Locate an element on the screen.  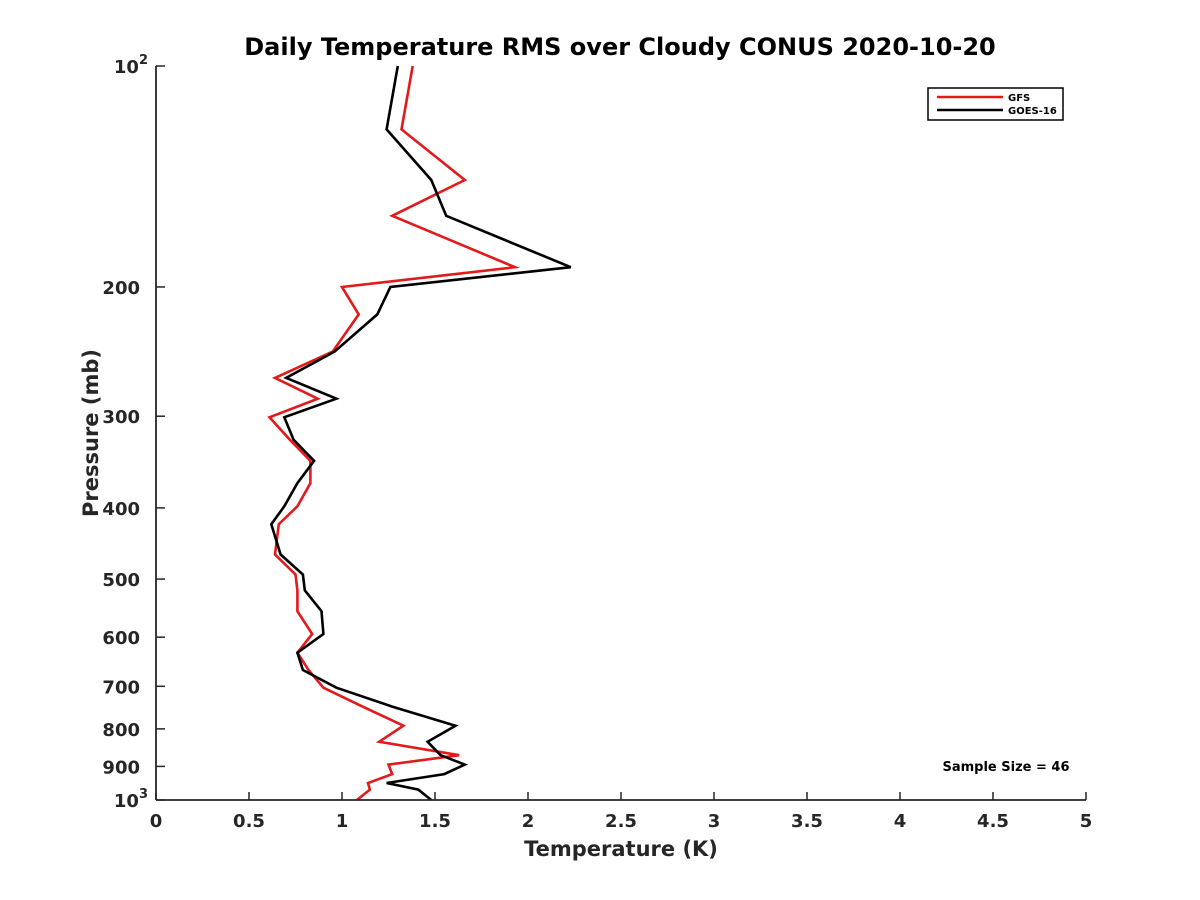
y-tick-label: 300 is located at coordinates (121, 417).